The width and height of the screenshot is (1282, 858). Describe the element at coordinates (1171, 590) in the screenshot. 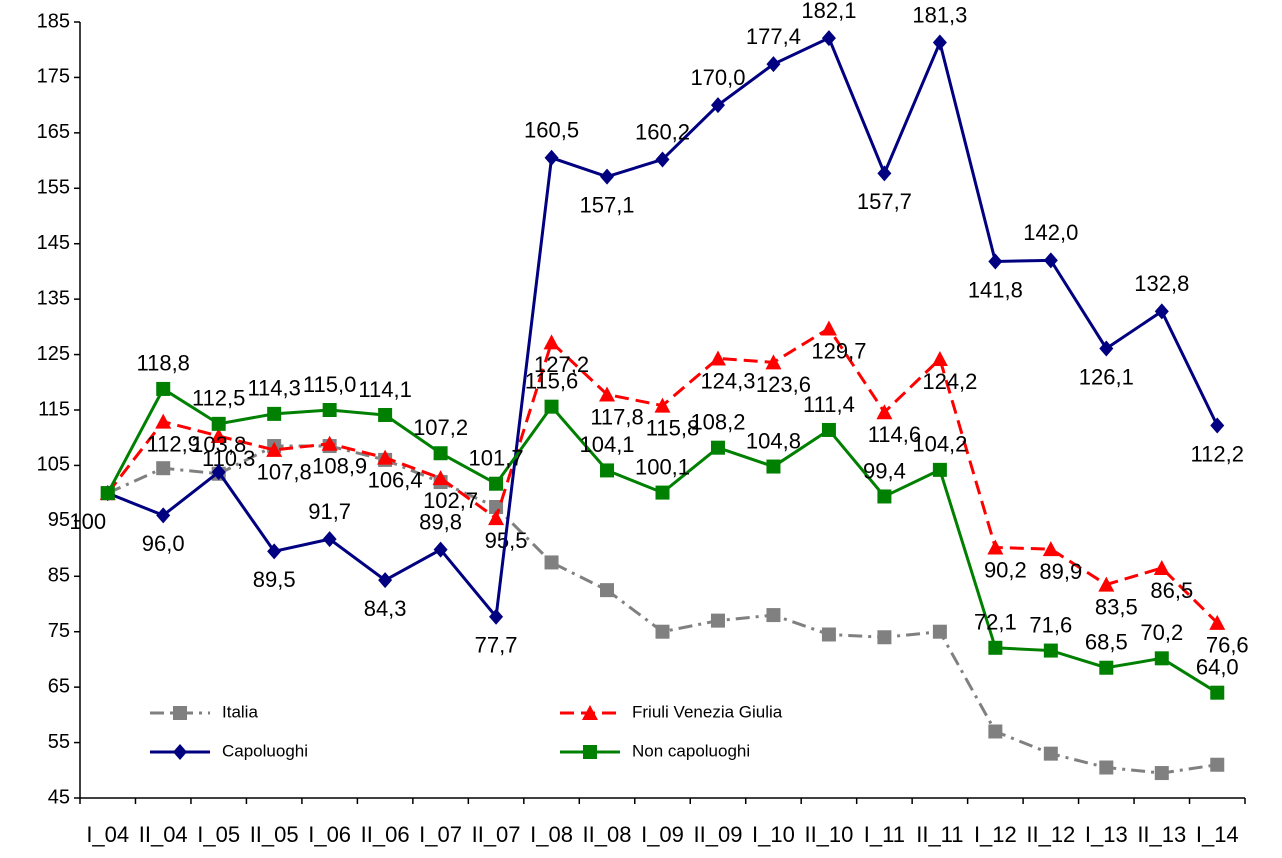

I see `data-label: 86,5` at that location.